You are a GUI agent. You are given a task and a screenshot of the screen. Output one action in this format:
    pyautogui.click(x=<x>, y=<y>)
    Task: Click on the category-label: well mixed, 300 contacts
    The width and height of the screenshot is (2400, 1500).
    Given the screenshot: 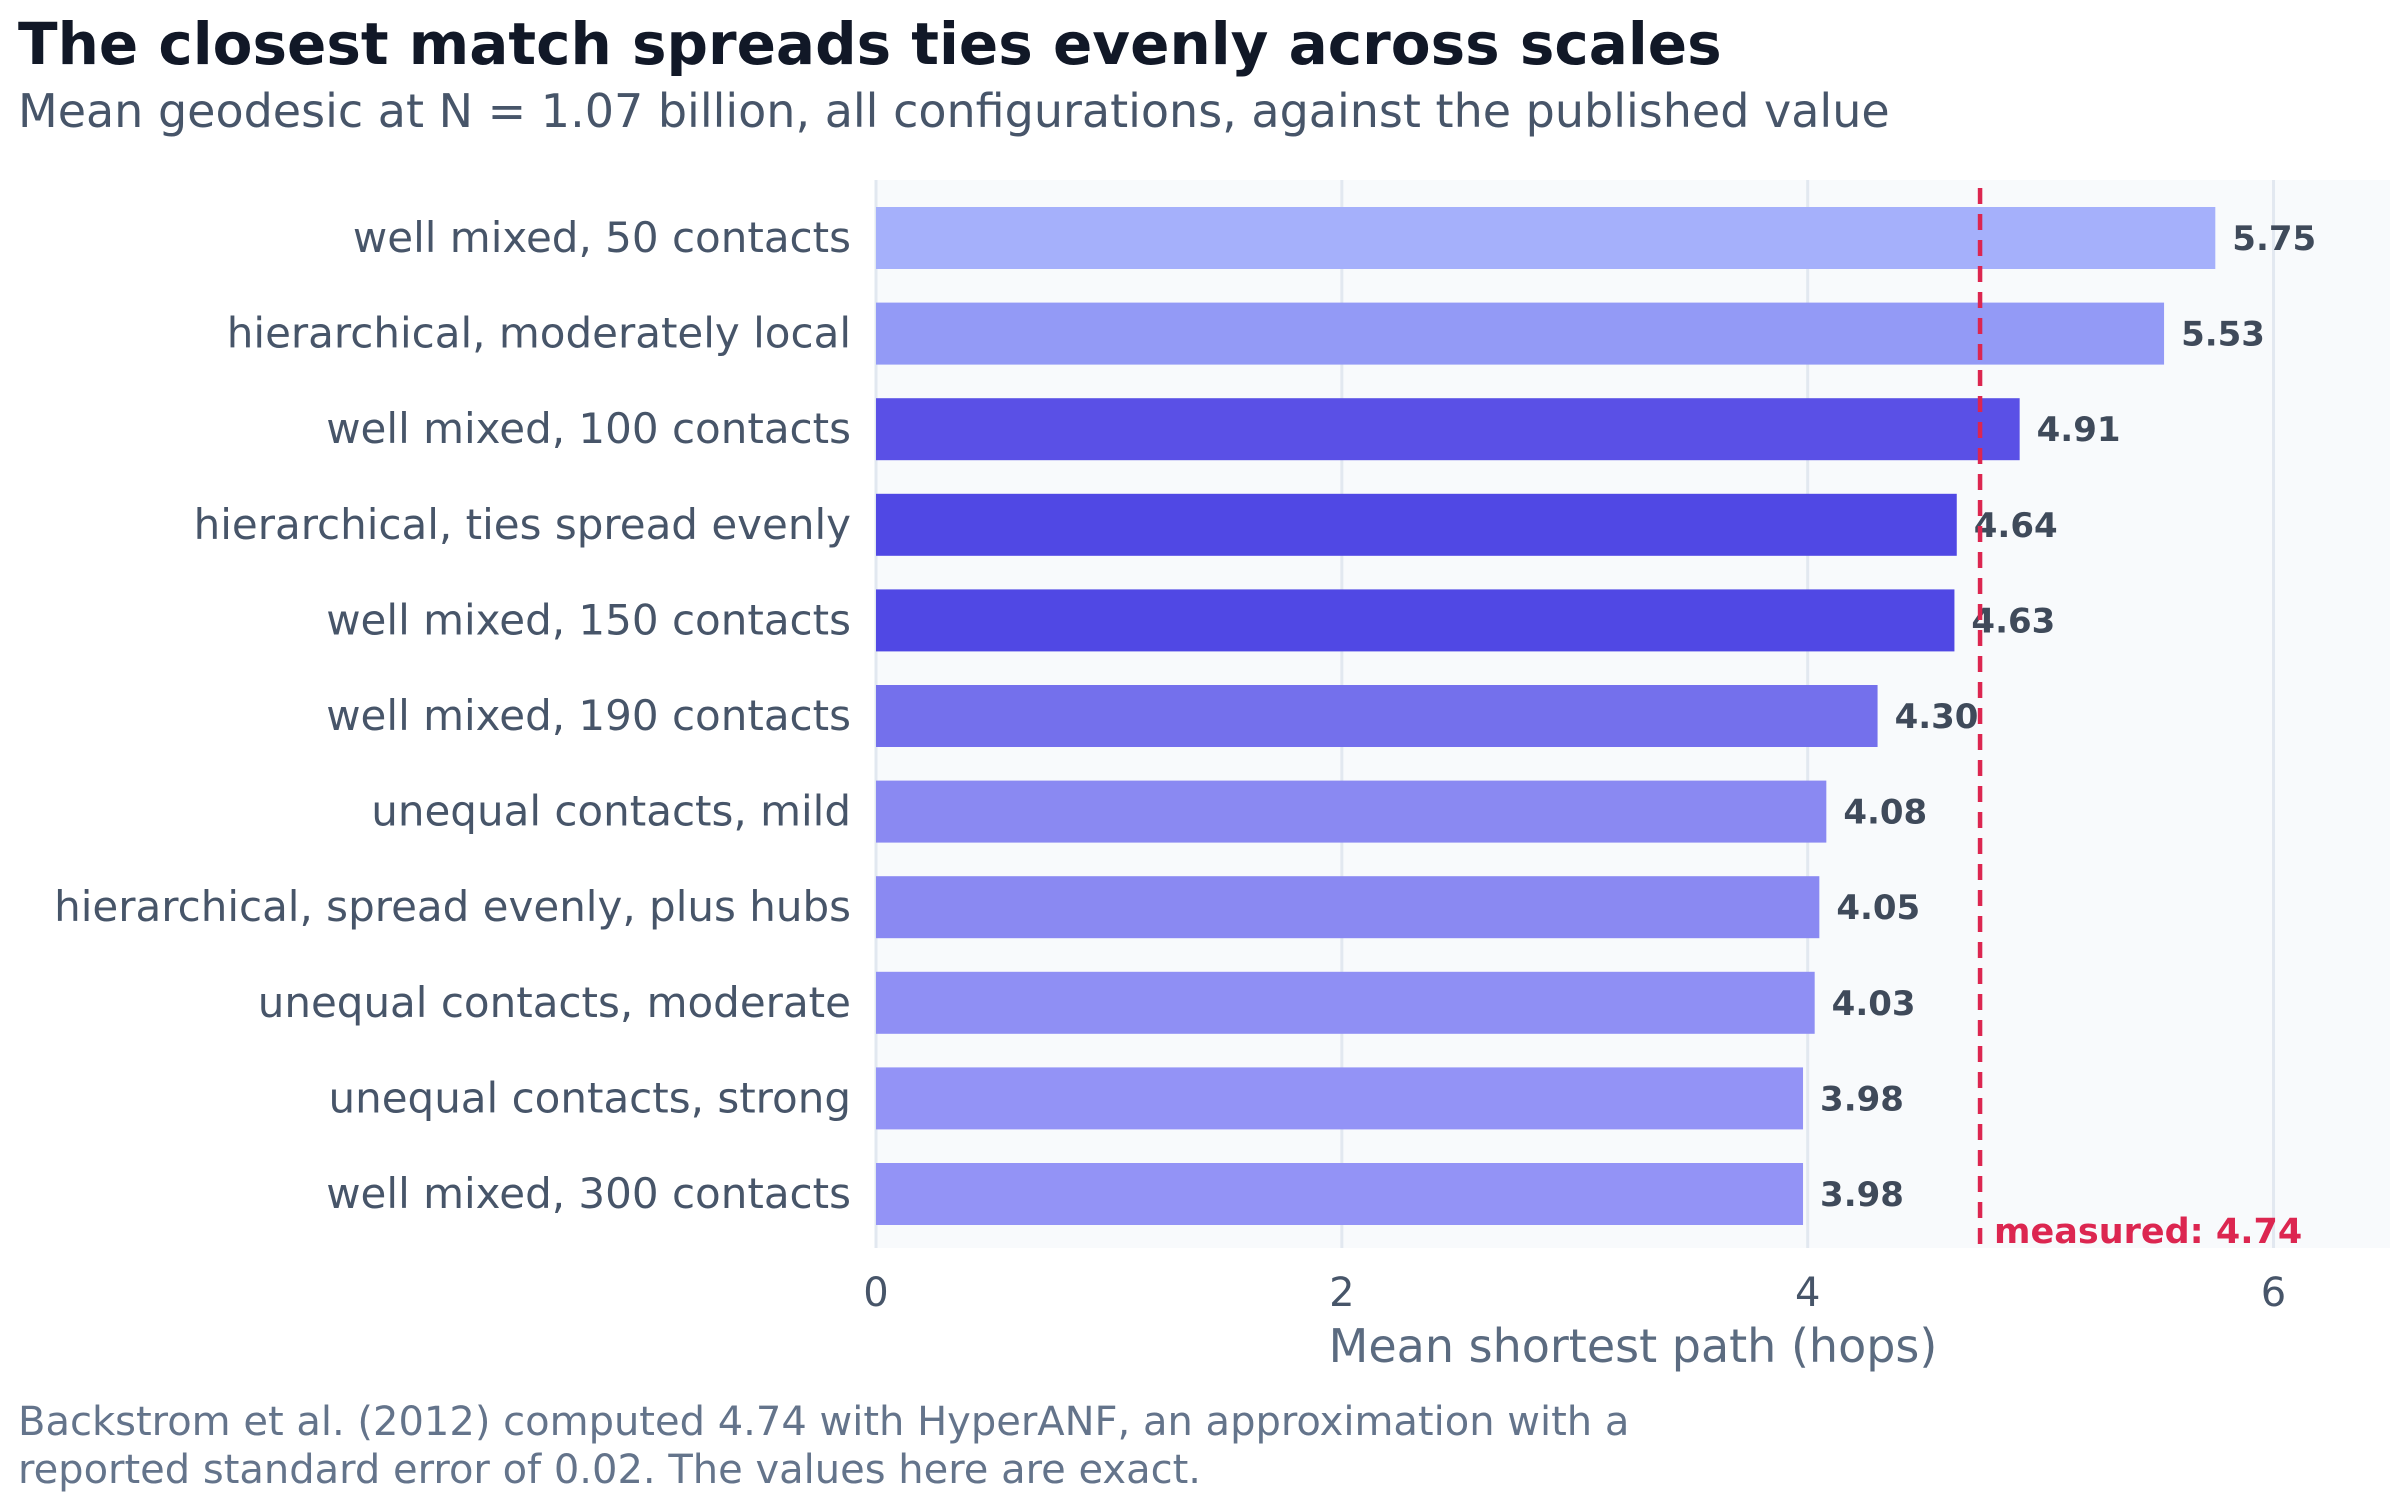 What is the action you would take?
    pyautogui.click(x=588, y=1193)
    